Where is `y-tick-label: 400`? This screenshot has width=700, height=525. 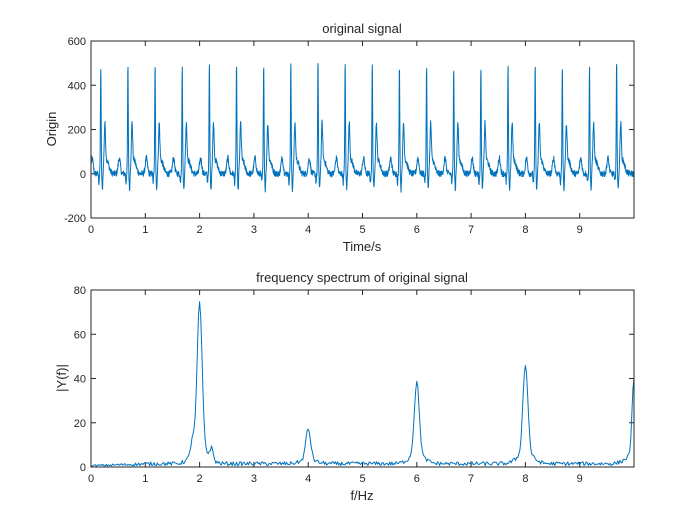
y-tick-label: 400 is located at coordinates (77, 86).